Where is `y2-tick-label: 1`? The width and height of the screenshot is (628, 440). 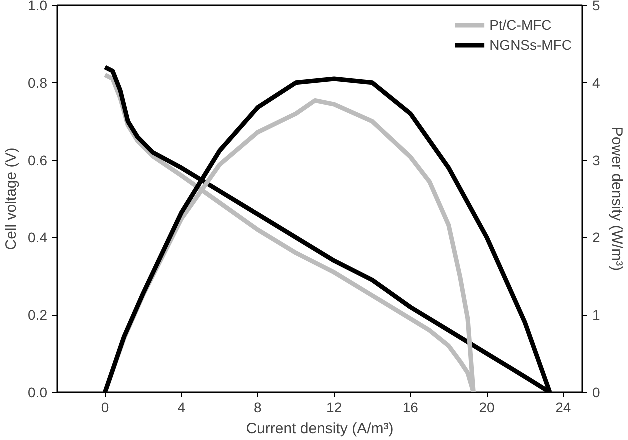
y2-tick-label: 1 is located at coordinates (596, 315).